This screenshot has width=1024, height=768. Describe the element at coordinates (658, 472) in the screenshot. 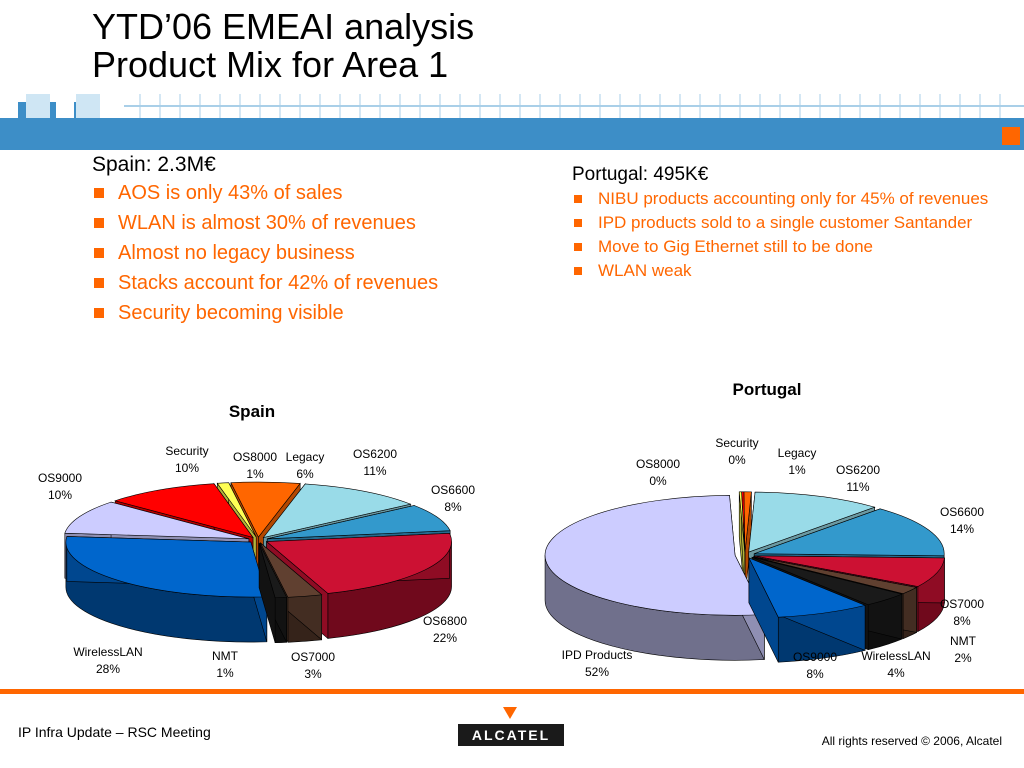

I see `pie-label-1-8: OS8000 0%` at that location.